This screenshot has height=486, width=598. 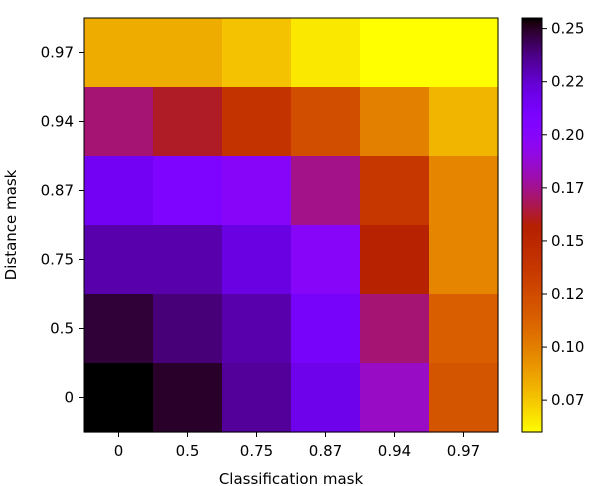 What do you see at coordinates (11, 224) in the screenshot?
I see `y-axis-label: Distance mask` at bounding box center [11, 224].